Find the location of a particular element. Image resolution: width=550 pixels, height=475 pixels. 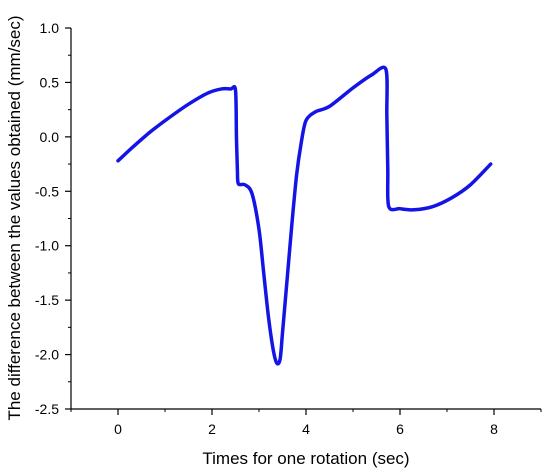

y-tick-label: -1.5 is located at coordinates (47, 300).